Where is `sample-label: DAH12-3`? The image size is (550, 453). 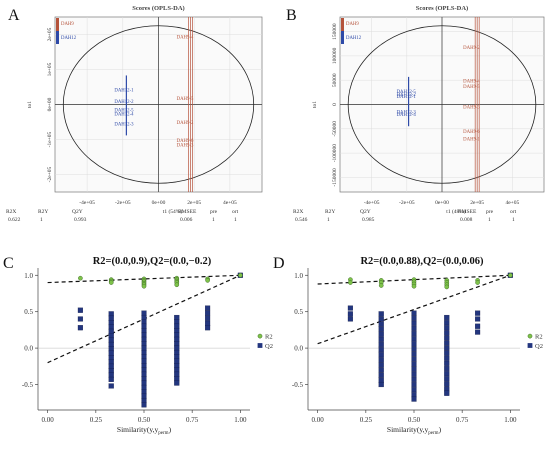 sample-label: DAH12-3 is located at coordinates (407, 112).